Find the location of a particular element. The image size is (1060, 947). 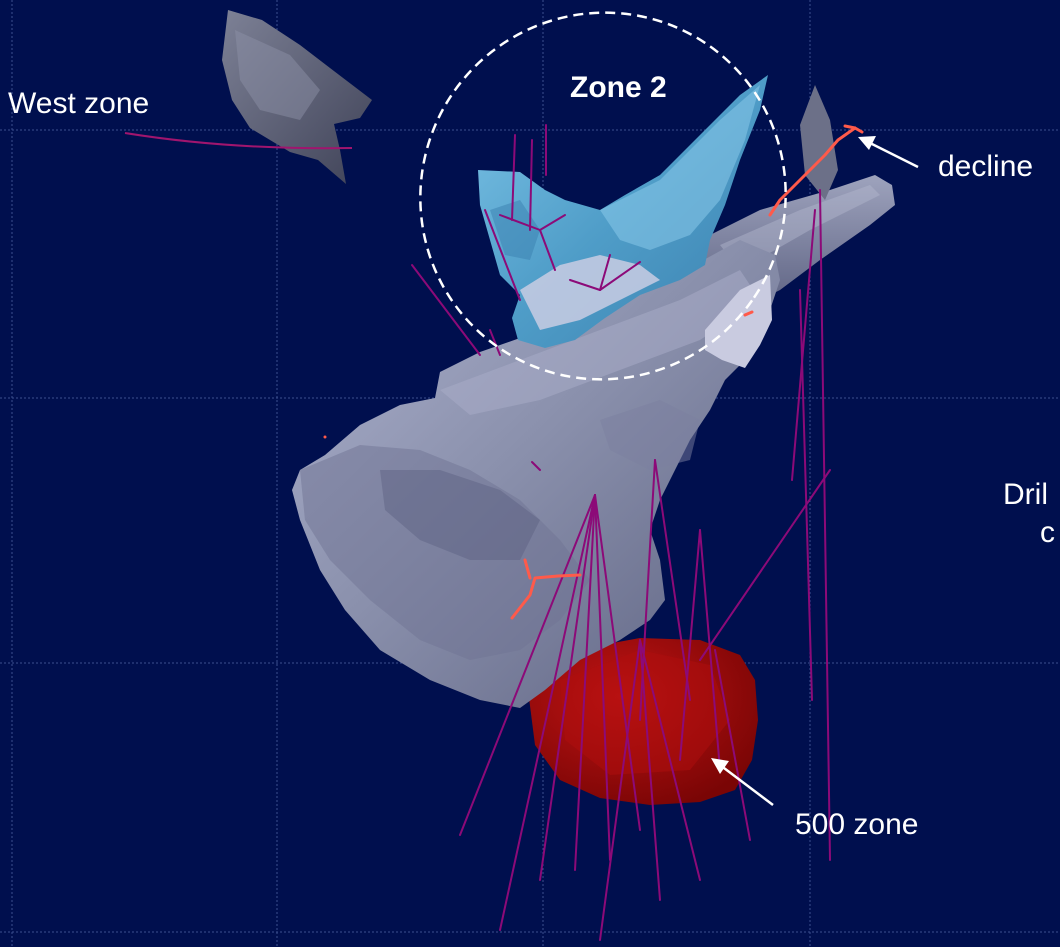

zone-500-arrow is located at coordinates (742, 782).